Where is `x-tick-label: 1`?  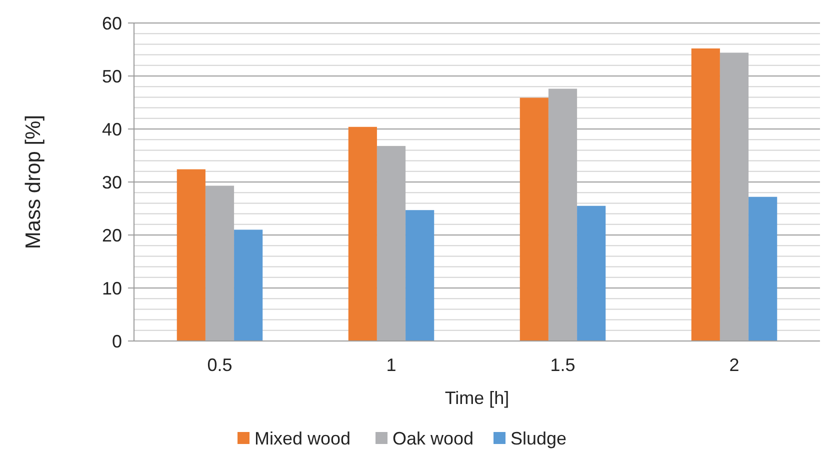
x-tick-label: 1 is located at coordinates (391, 365).